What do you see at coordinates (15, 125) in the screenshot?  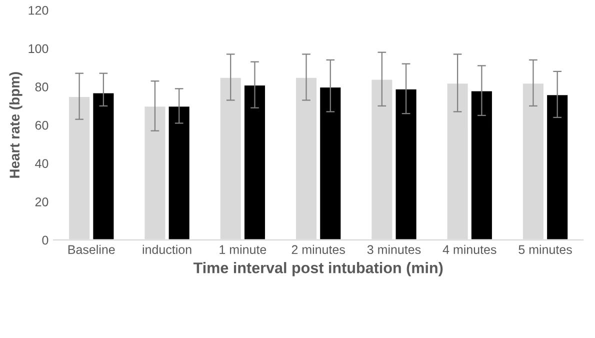 I see `y-axis-title: Heart rate (bpm)` at bounding box center [15, 125].